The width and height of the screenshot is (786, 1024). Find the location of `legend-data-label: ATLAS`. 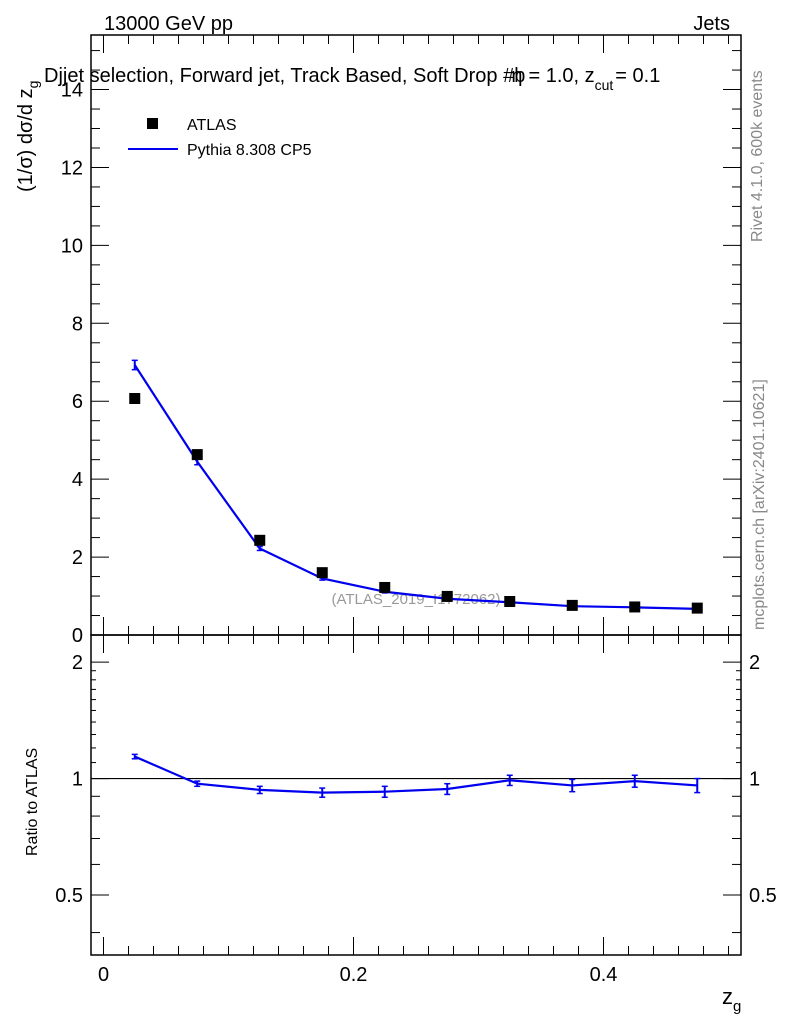

legend-data-label: ATLAS is located at coordinates (212, 125).